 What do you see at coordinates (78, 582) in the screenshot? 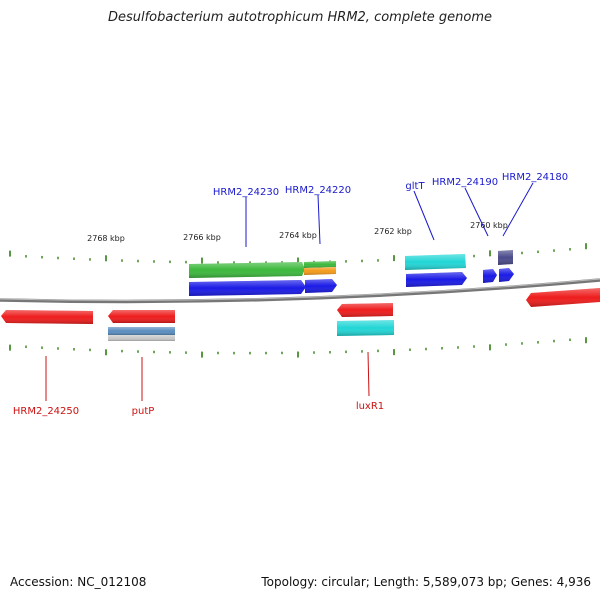
I see `accession-text: Accession: NC_012108` at bounding box center [78, 582].